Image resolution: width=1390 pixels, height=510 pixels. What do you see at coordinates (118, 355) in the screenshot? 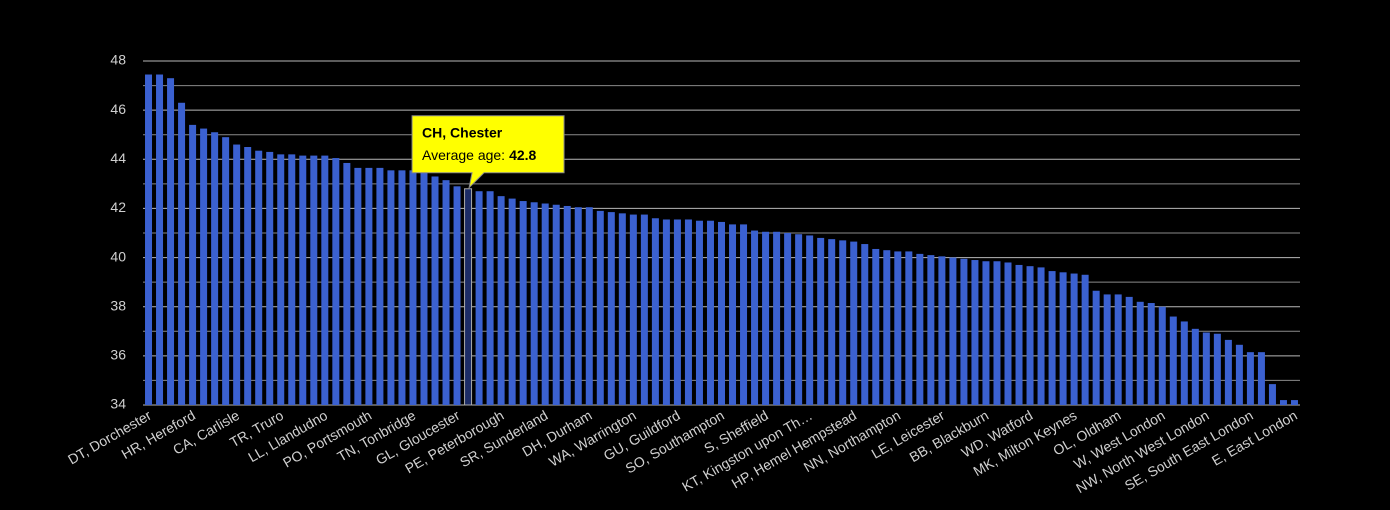
I see `y-tick-label: 36` at bounding box center [118, 355].